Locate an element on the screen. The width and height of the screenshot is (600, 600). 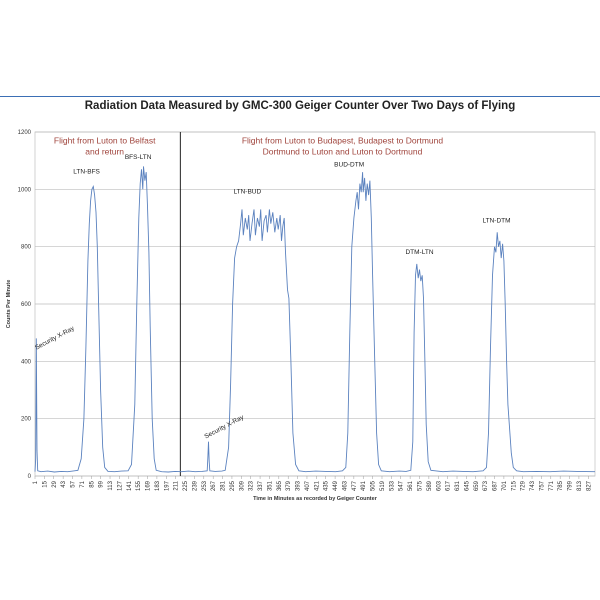
x-tick-label: 715 is located at coordinates (514, 485).